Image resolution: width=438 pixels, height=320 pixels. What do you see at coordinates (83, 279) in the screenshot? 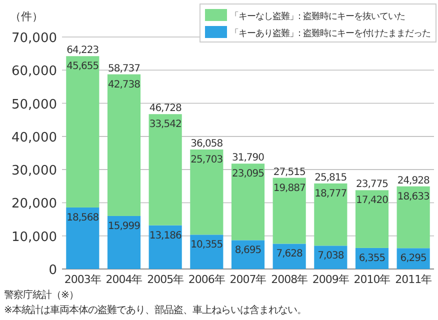
I see `x-tick-label: 2003年` at bounding box center [83, 279].